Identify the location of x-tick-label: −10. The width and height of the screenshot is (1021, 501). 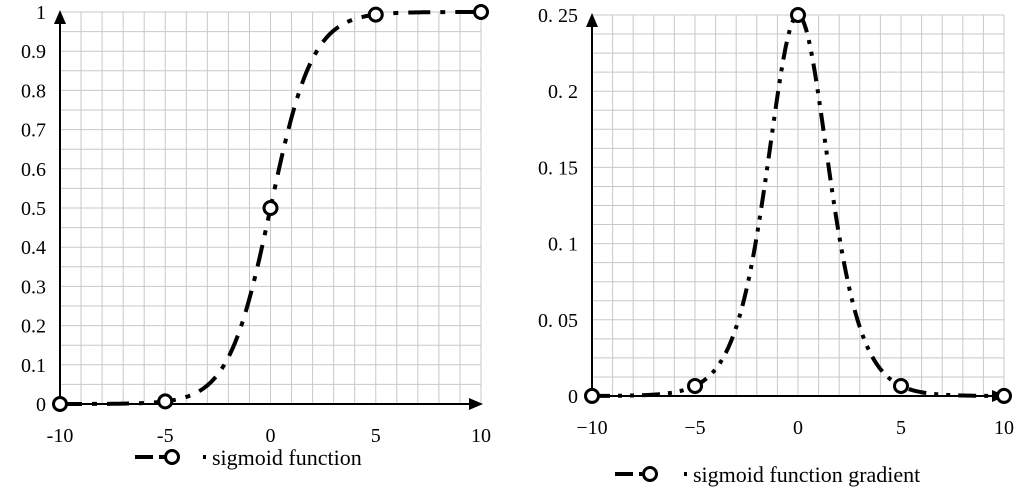
(591, 428).